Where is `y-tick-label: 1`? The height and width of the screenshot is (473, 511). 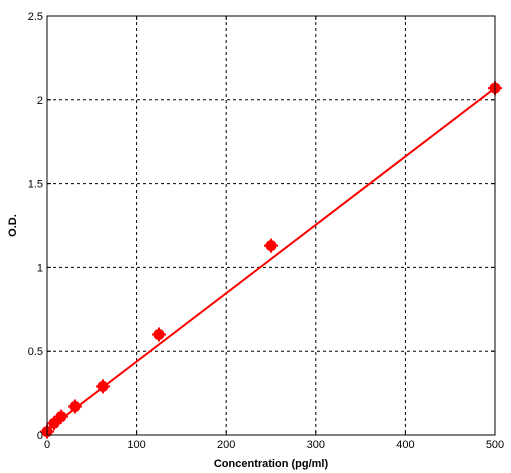 y-tick-label: 1 is located at coordinates (40, 268).